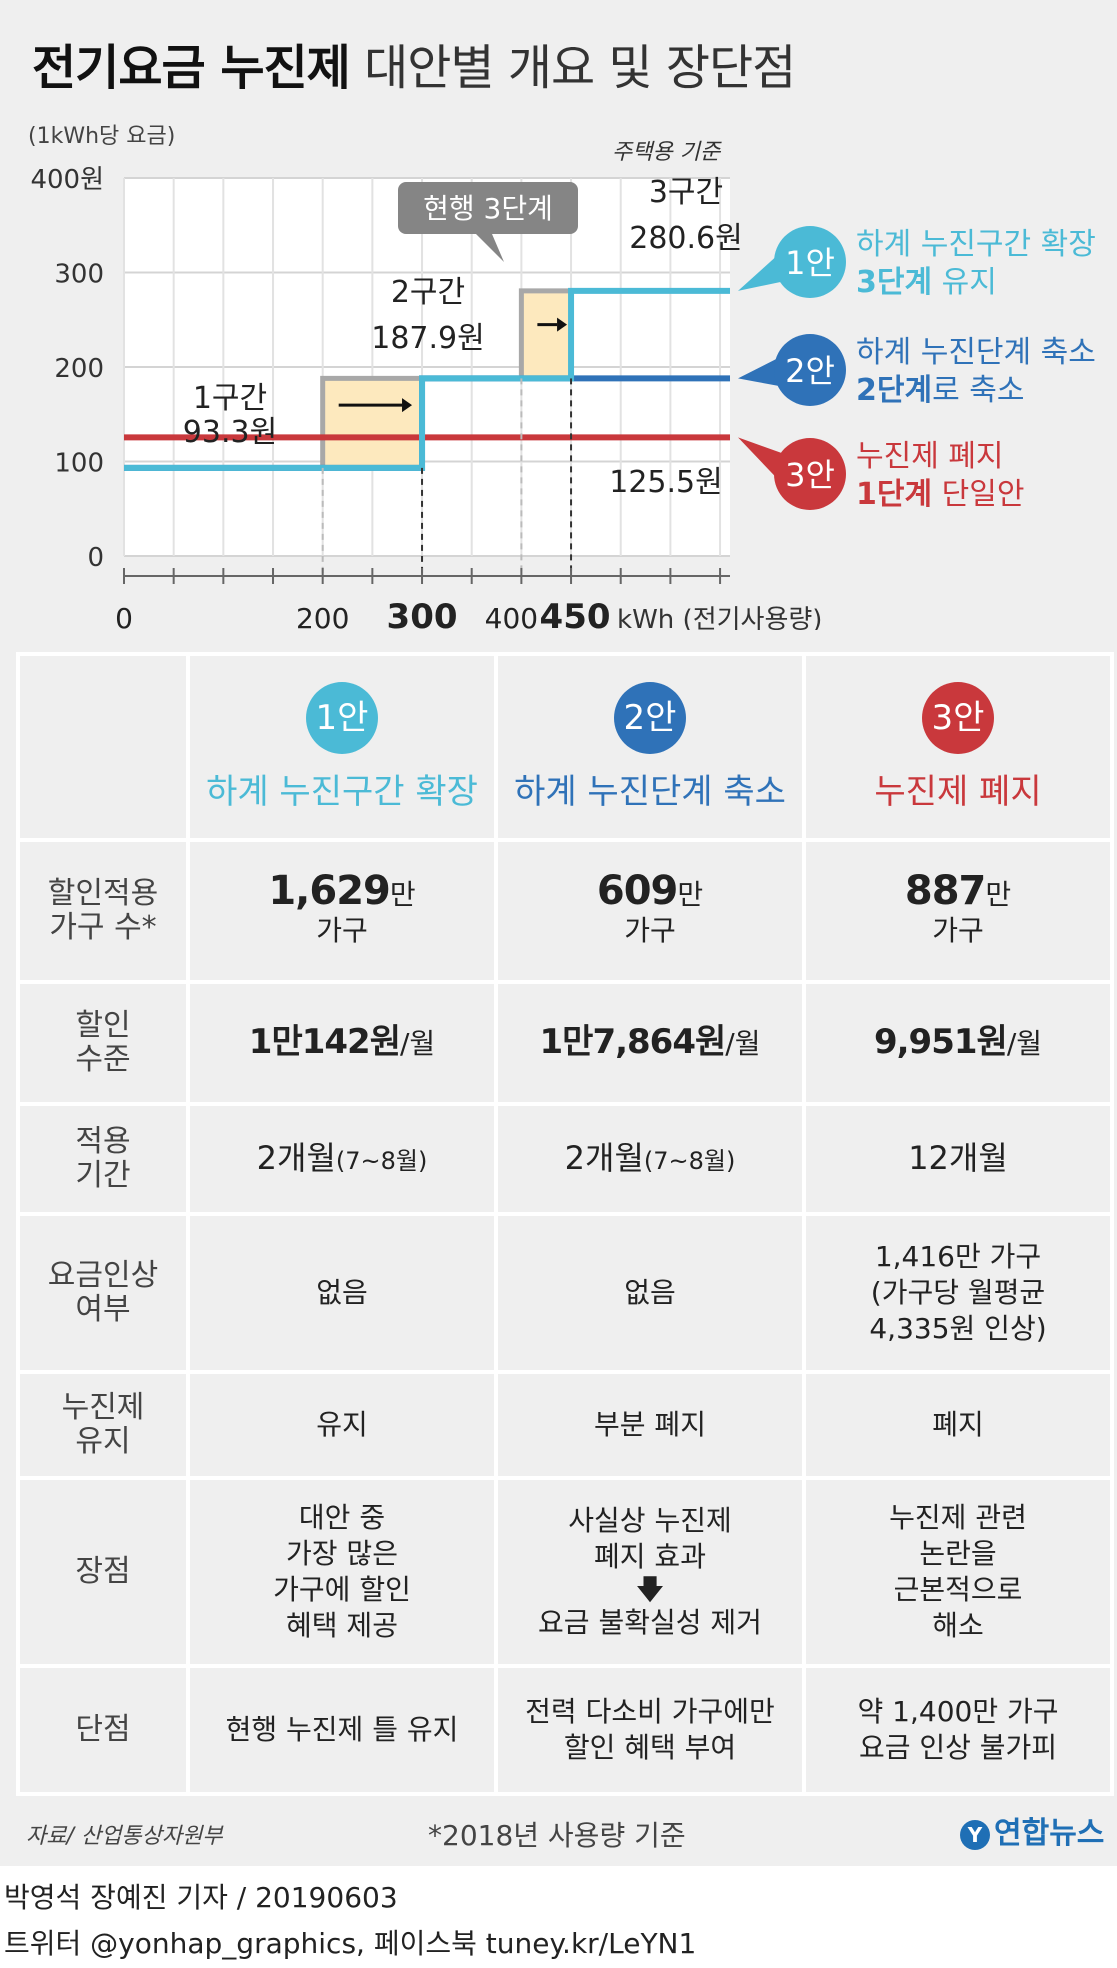  Describe the element at coordinates (958, 1553) in the screenshot. I see `pros-line: 논란을` at that location.